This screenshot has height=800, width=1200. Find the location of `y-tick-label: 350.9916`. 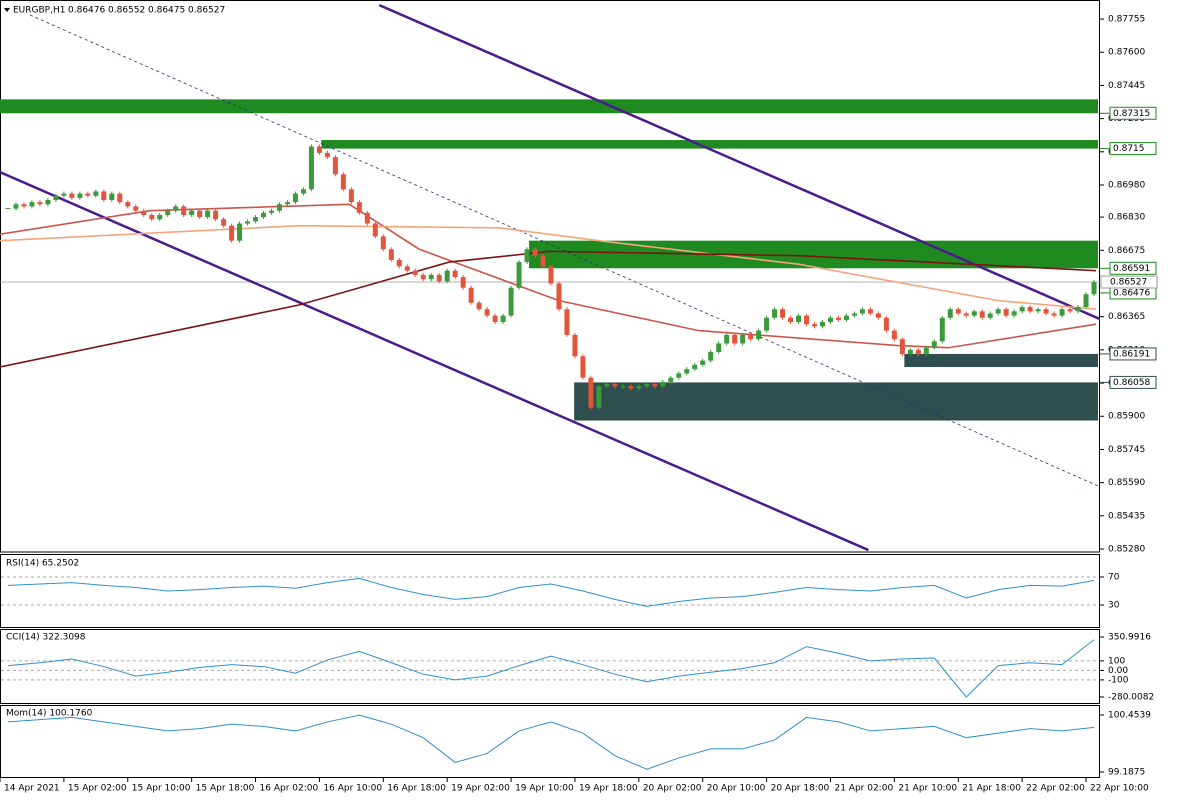

y-tick-label: 350.9916 is located at coordinates (1129, 638).